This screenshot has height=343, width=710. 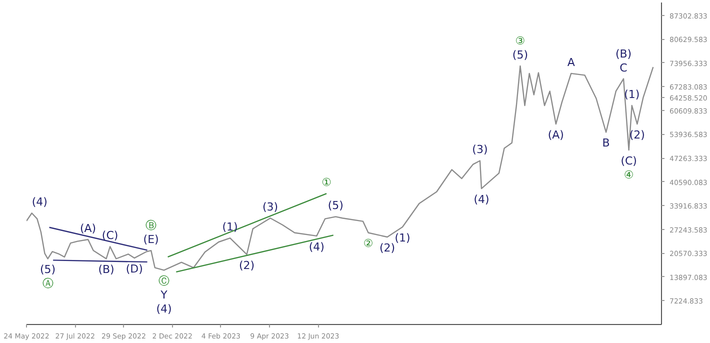 I want to click on annotation: A, so click(x=571, y=62).